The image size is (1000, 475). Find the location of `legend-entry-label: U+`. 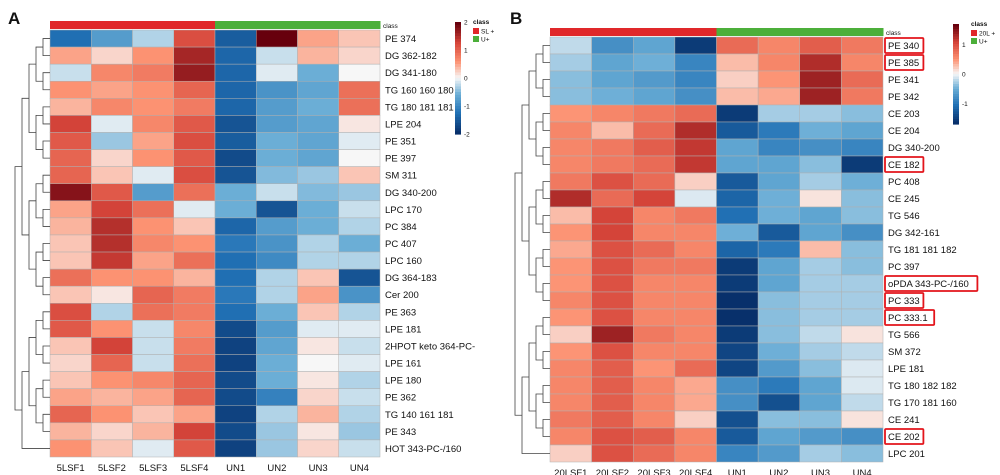

legend-entry-label: U+ is located at coordinates (983, 42).